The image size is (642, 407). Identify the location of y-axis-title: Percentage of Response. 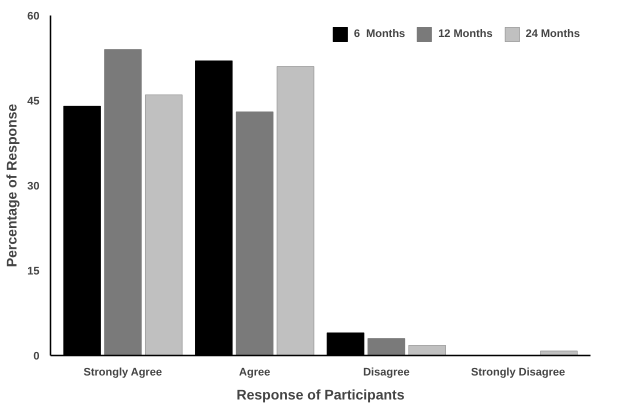
(11, 186).